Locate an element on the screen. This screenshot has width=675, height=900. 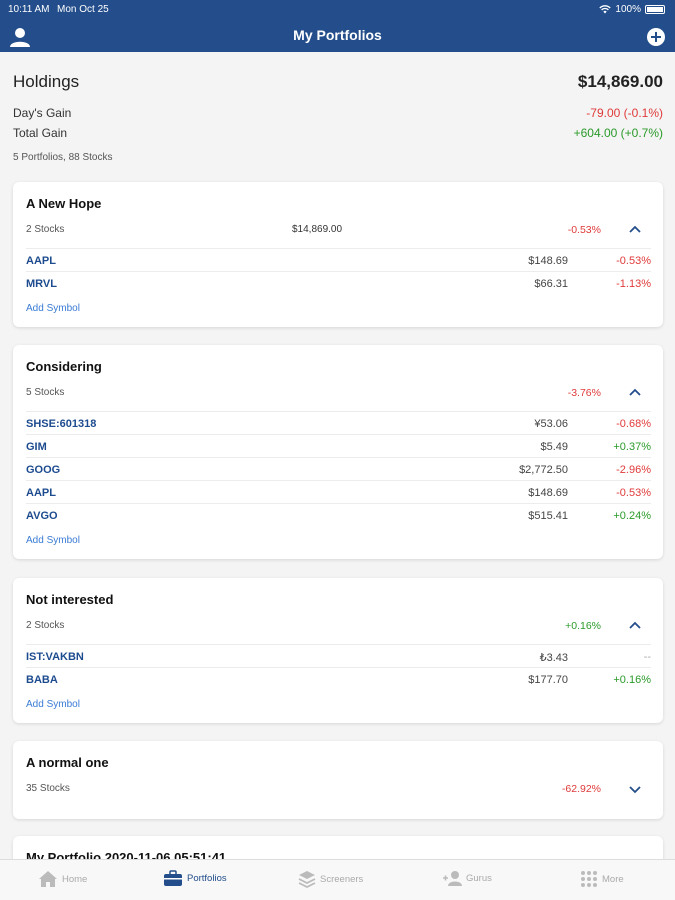
app-header: 10:11 AM Mon Oct 25 100% My Portfolios is located at coordinates (337, 26).